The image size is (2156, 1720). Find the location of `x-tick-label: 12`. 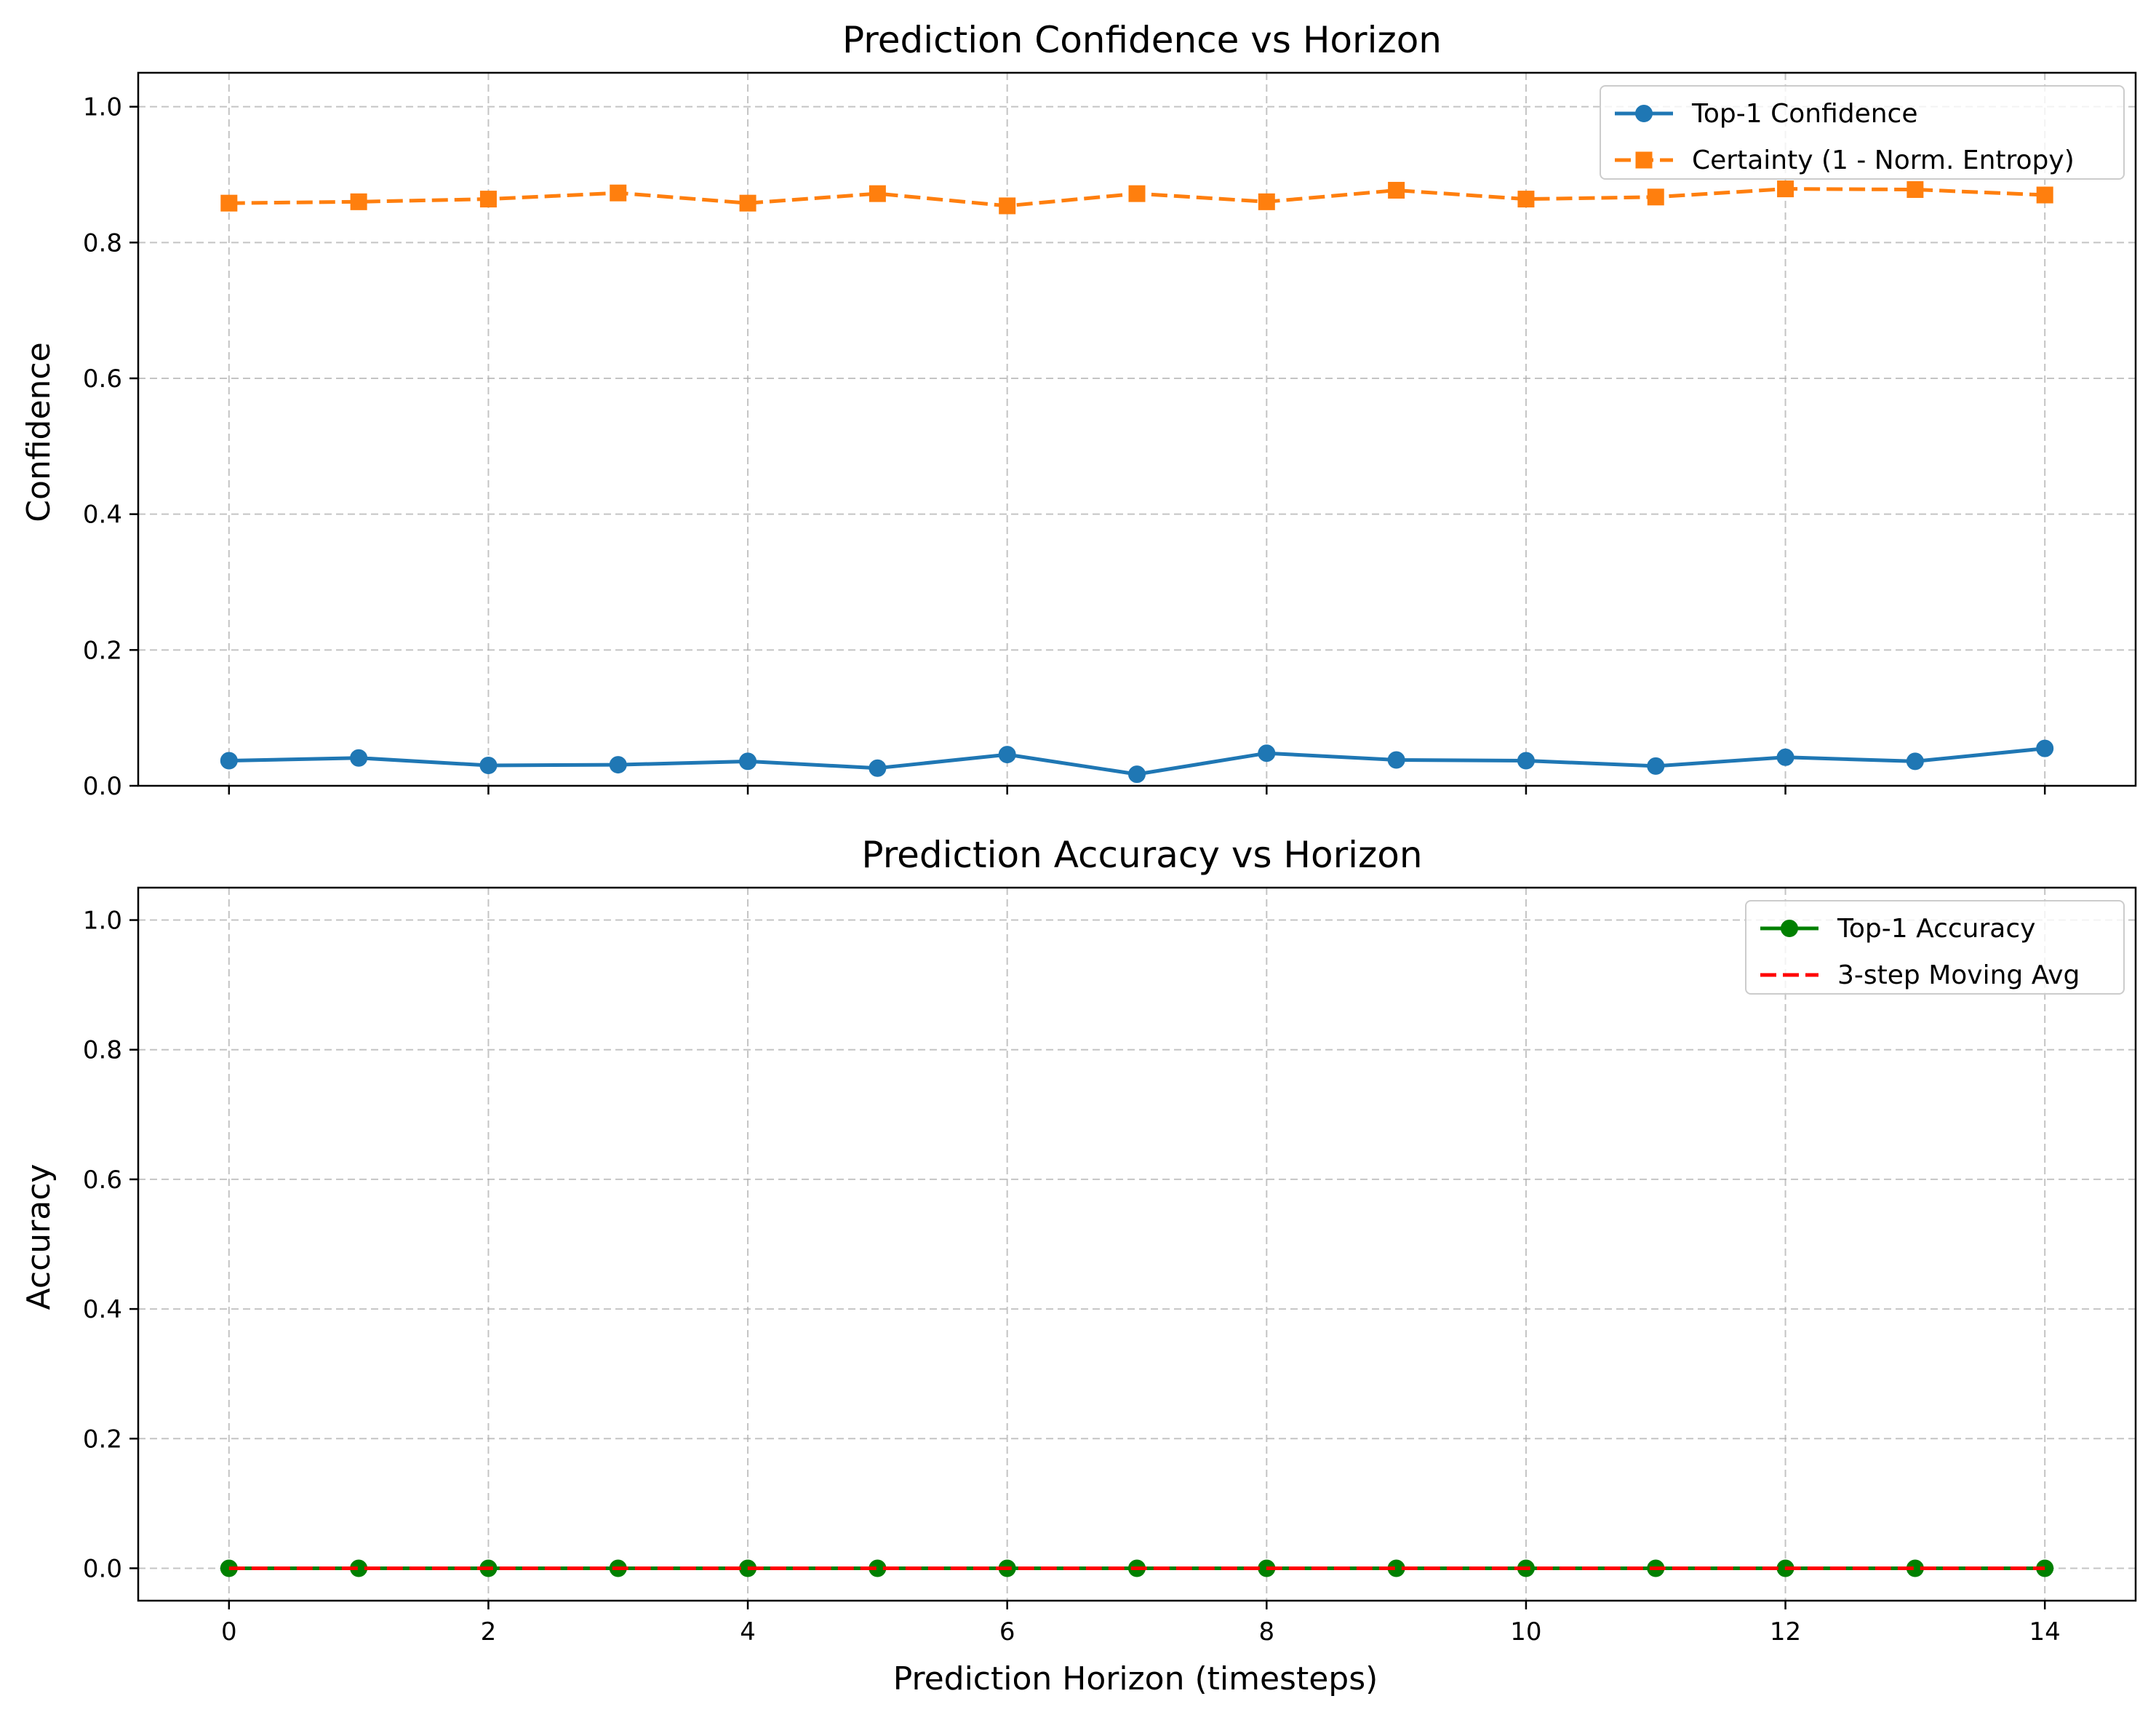

x-tick-label: 12 is located at coordinates (1786, 1632).